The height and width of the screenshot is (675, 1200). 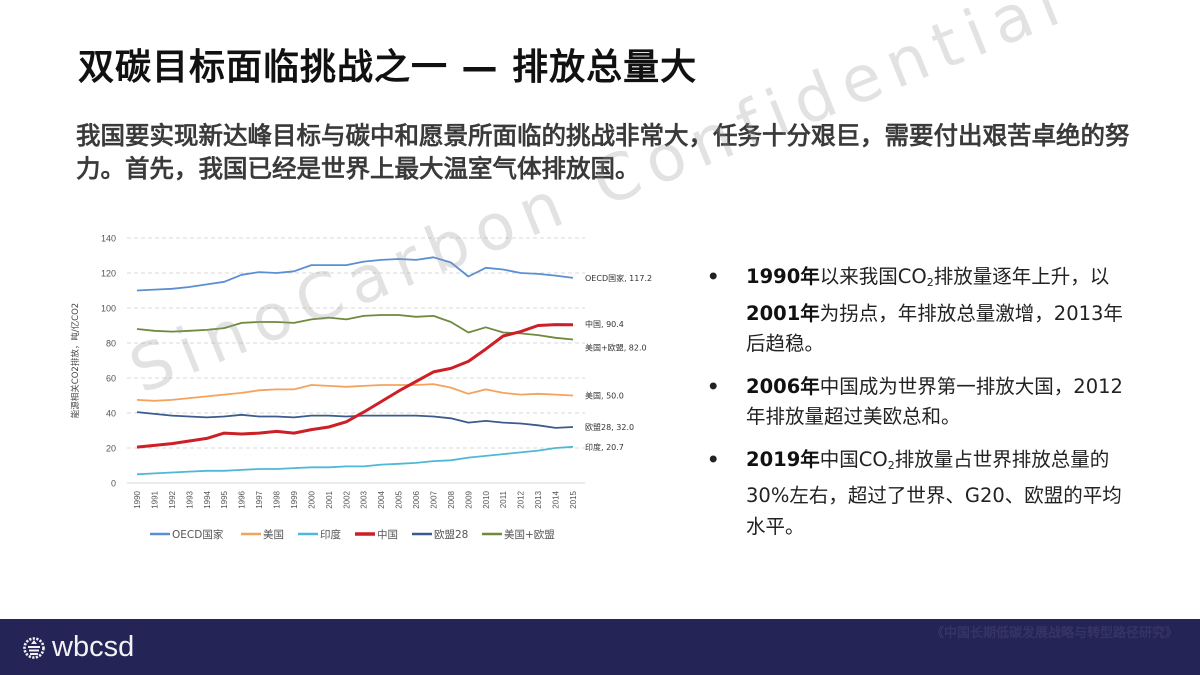 What do you see at coordinates (934, 328) in the screenshot?
I see `bullet-text: 为拐点，年排放总量激增，2013年后趋稳。` at bounding box center [934, 328].